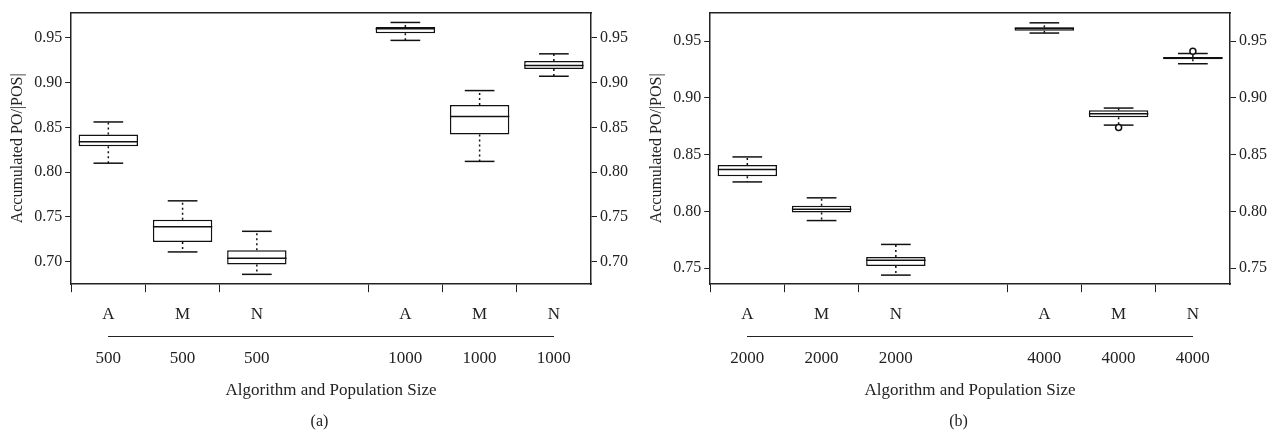 This screenshot has height=447, width=1279. What do you see at coordinates (958, 421) in the screenshot?
I see `text: (b)` at bounding box center [958, 421].